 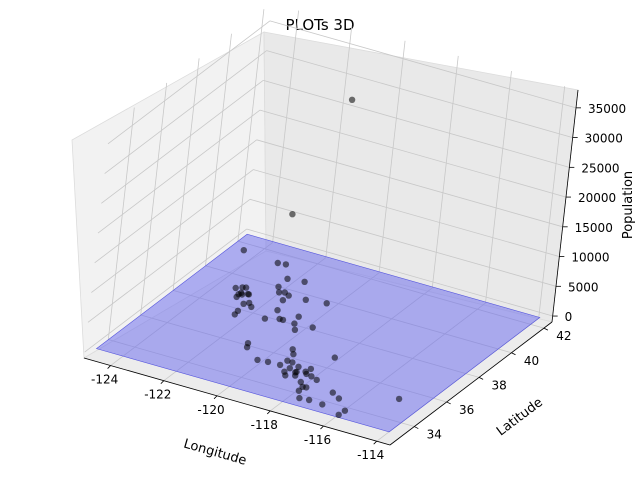 What do you see at coordinates (317, 440) in the screenshot?
I see `x-tick-label: -116` at bounding box center [317, 440].